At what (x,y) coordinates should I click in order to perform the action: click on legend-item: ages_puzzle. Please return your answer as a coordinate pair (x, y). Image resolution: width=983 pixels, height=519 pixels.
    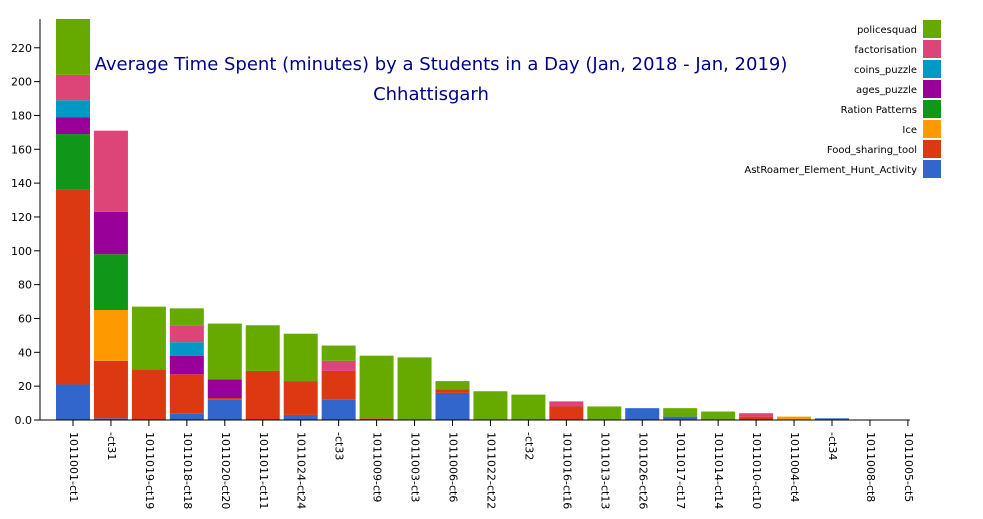
    Looking at the image, I should click on (898, 89).